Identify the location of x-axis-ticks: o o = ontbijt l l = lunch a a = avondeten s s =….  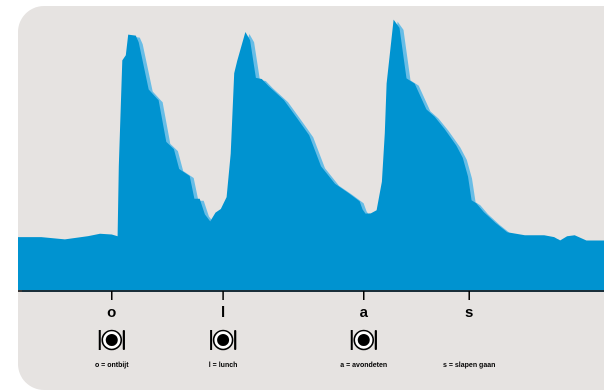
(295, 330).